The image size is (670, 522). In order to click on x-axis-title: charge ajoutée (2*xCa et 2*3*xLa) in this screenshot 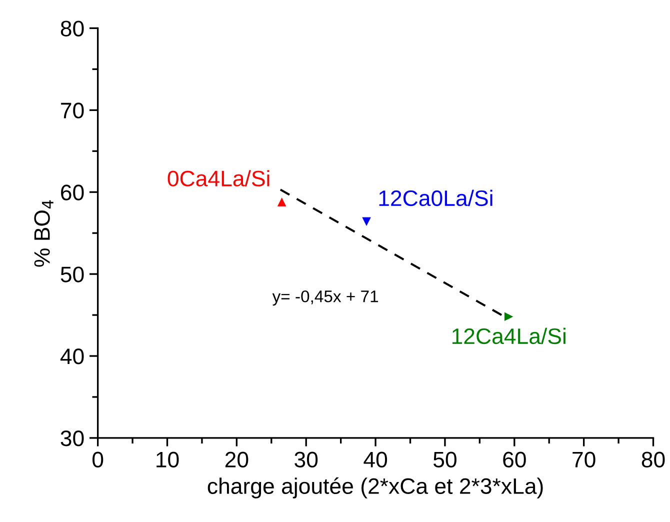, I will do `click(375, 487)`.